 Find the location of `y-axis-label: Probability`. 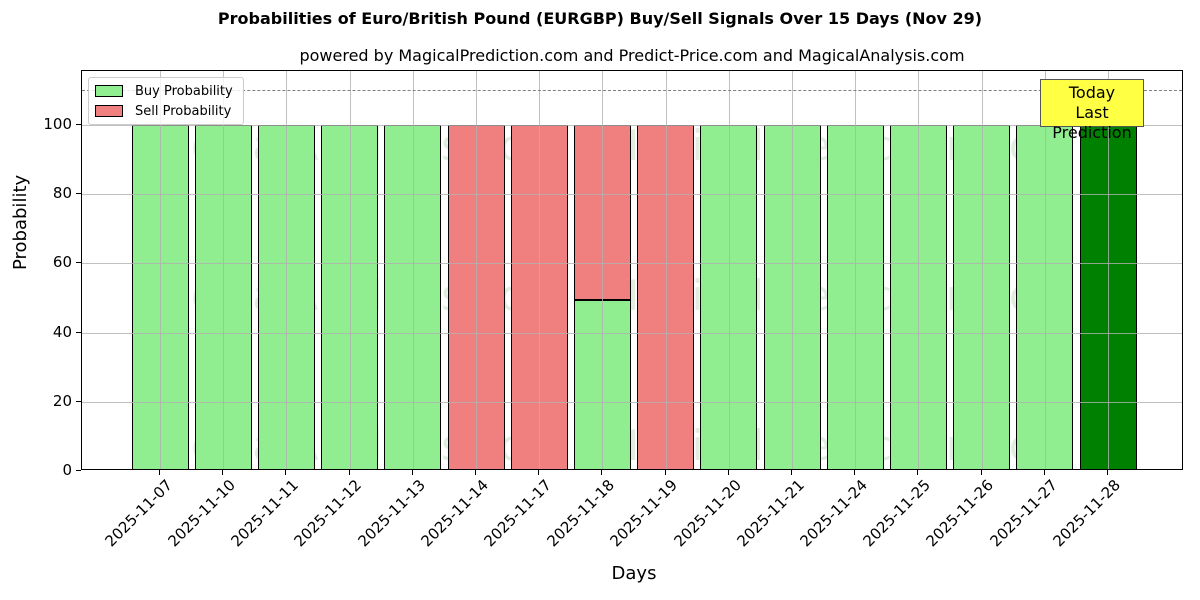

y-axis-label: Probability is located at coordinates (20, 222).